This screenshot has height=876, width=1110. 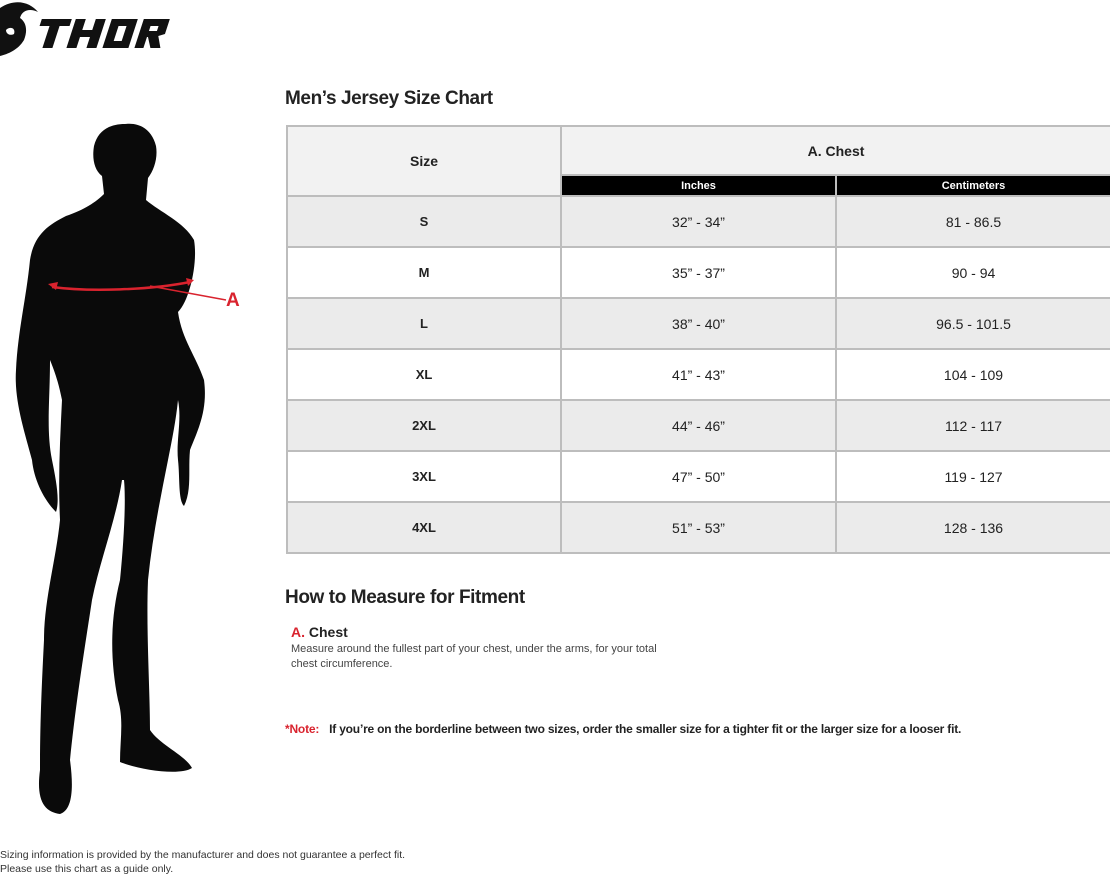 I want to click on inches-cell: 44” - 46”, so click(x=698, y=425).